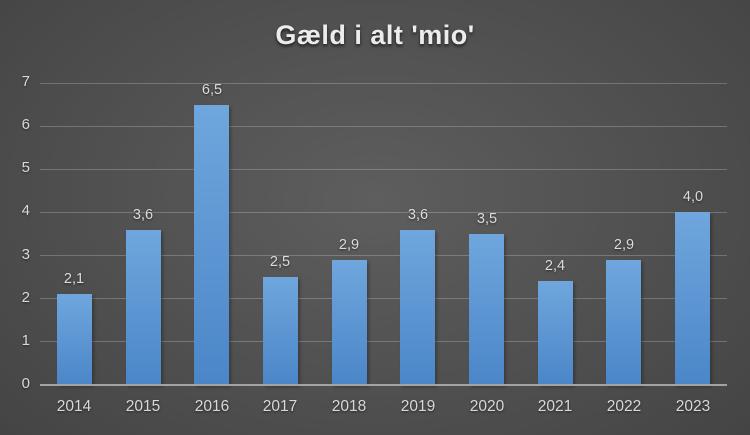 The image size is (750, 435). I want to click on y-tick-label: 5, so click(25, 168).